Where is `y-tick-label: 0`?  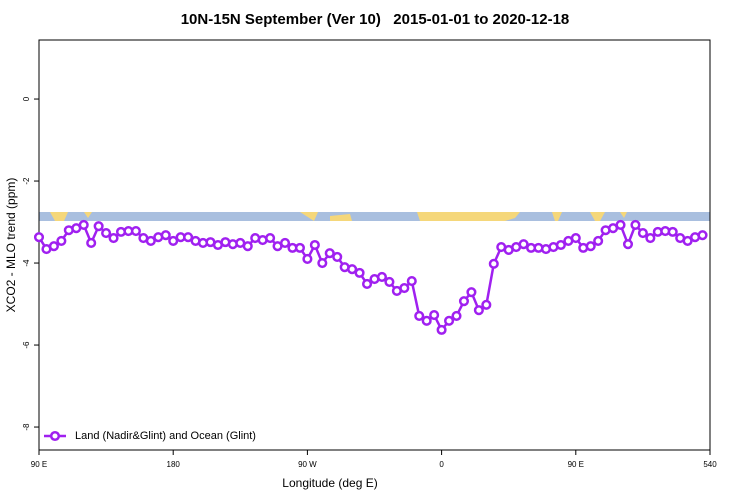 y-tick-label: 0 is located at coordinates (26, 98).